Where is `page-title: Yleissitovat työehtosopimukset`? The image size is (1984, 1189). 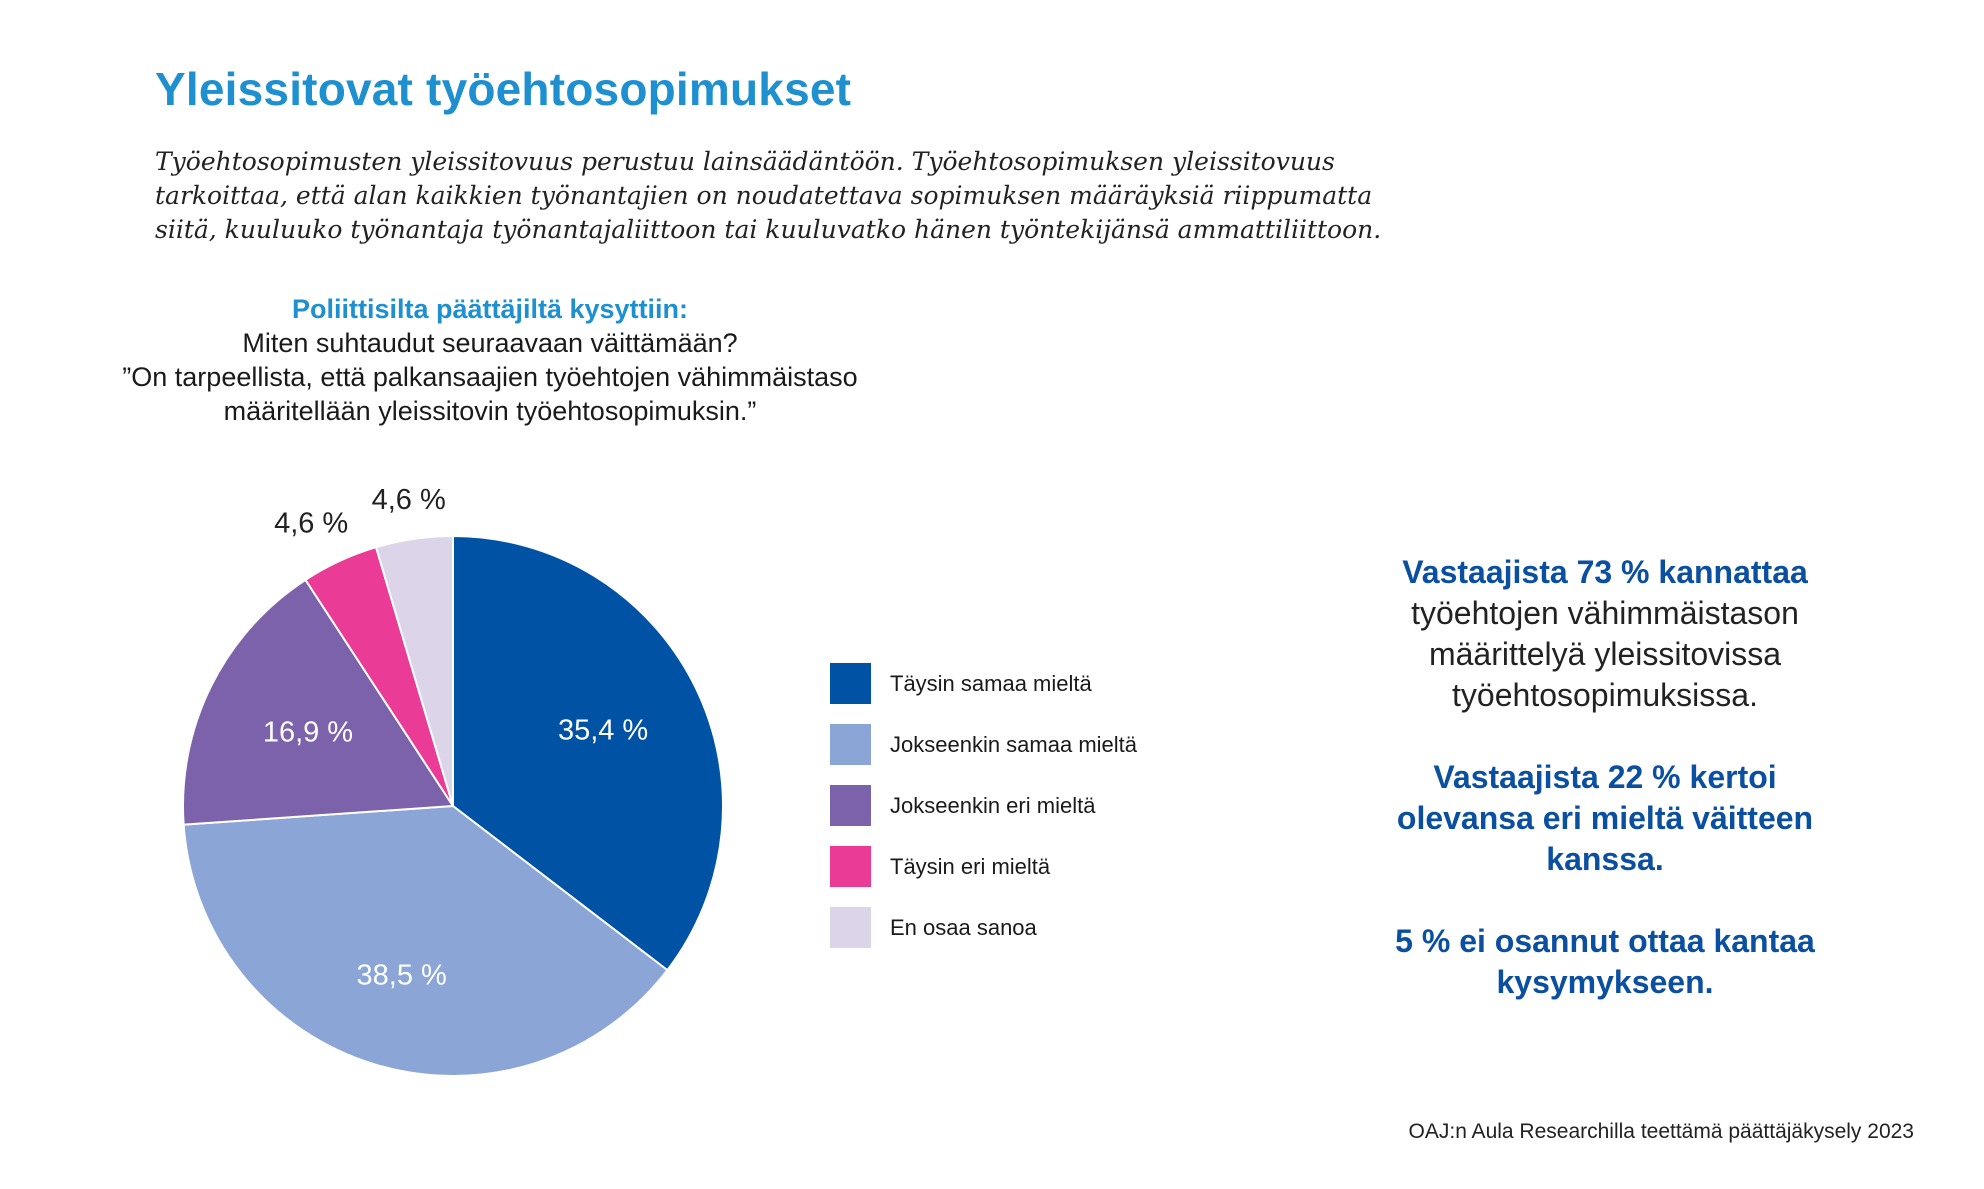
page-title: Yleissitovat työehtosopimukset is located at coordinates (503, 89).